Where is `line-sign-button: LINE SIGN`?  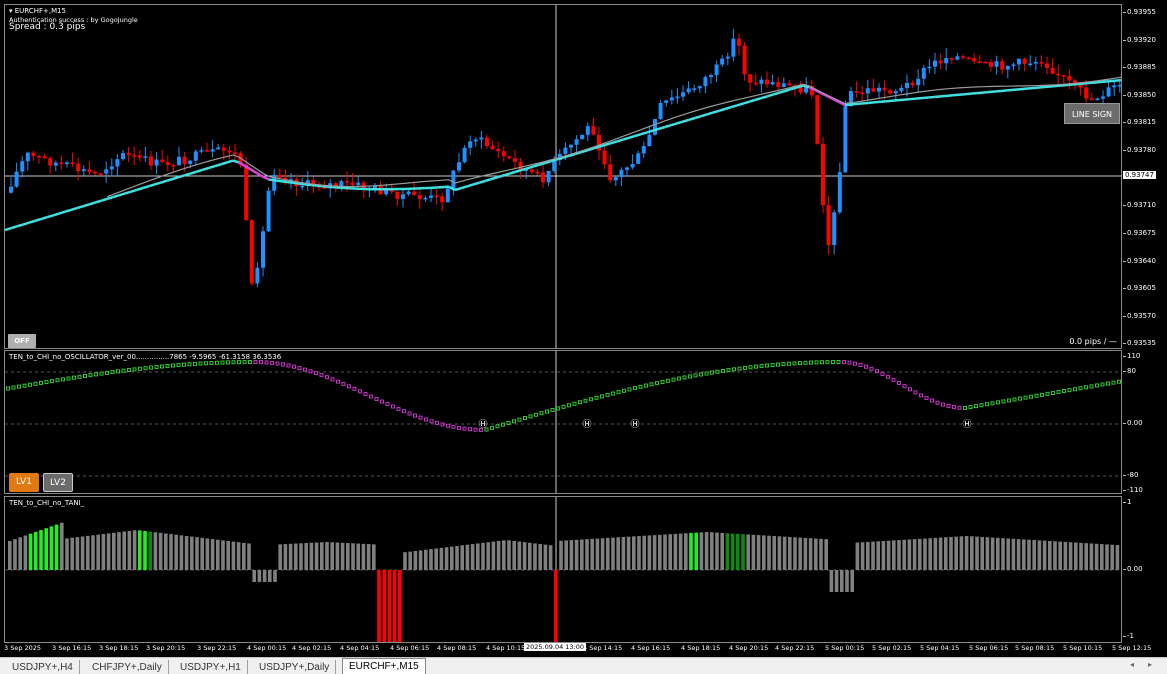 line-sign-button: LINE SIGN is located at coordinates (1092, 113).